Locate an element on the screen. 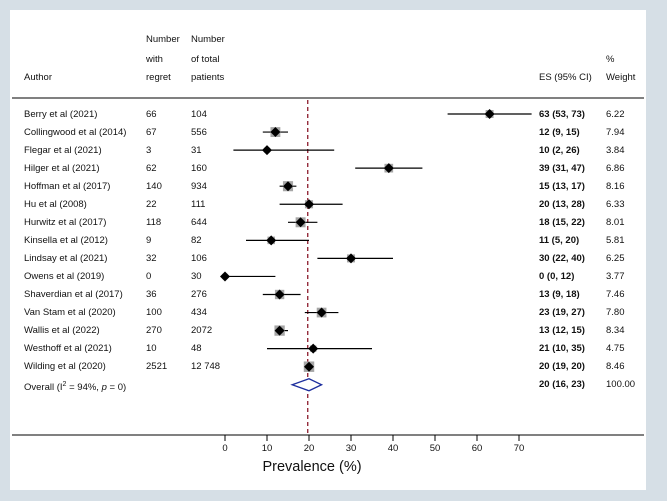  study-author: Lindsay et al (2021) is located at coordinates (66, 258).